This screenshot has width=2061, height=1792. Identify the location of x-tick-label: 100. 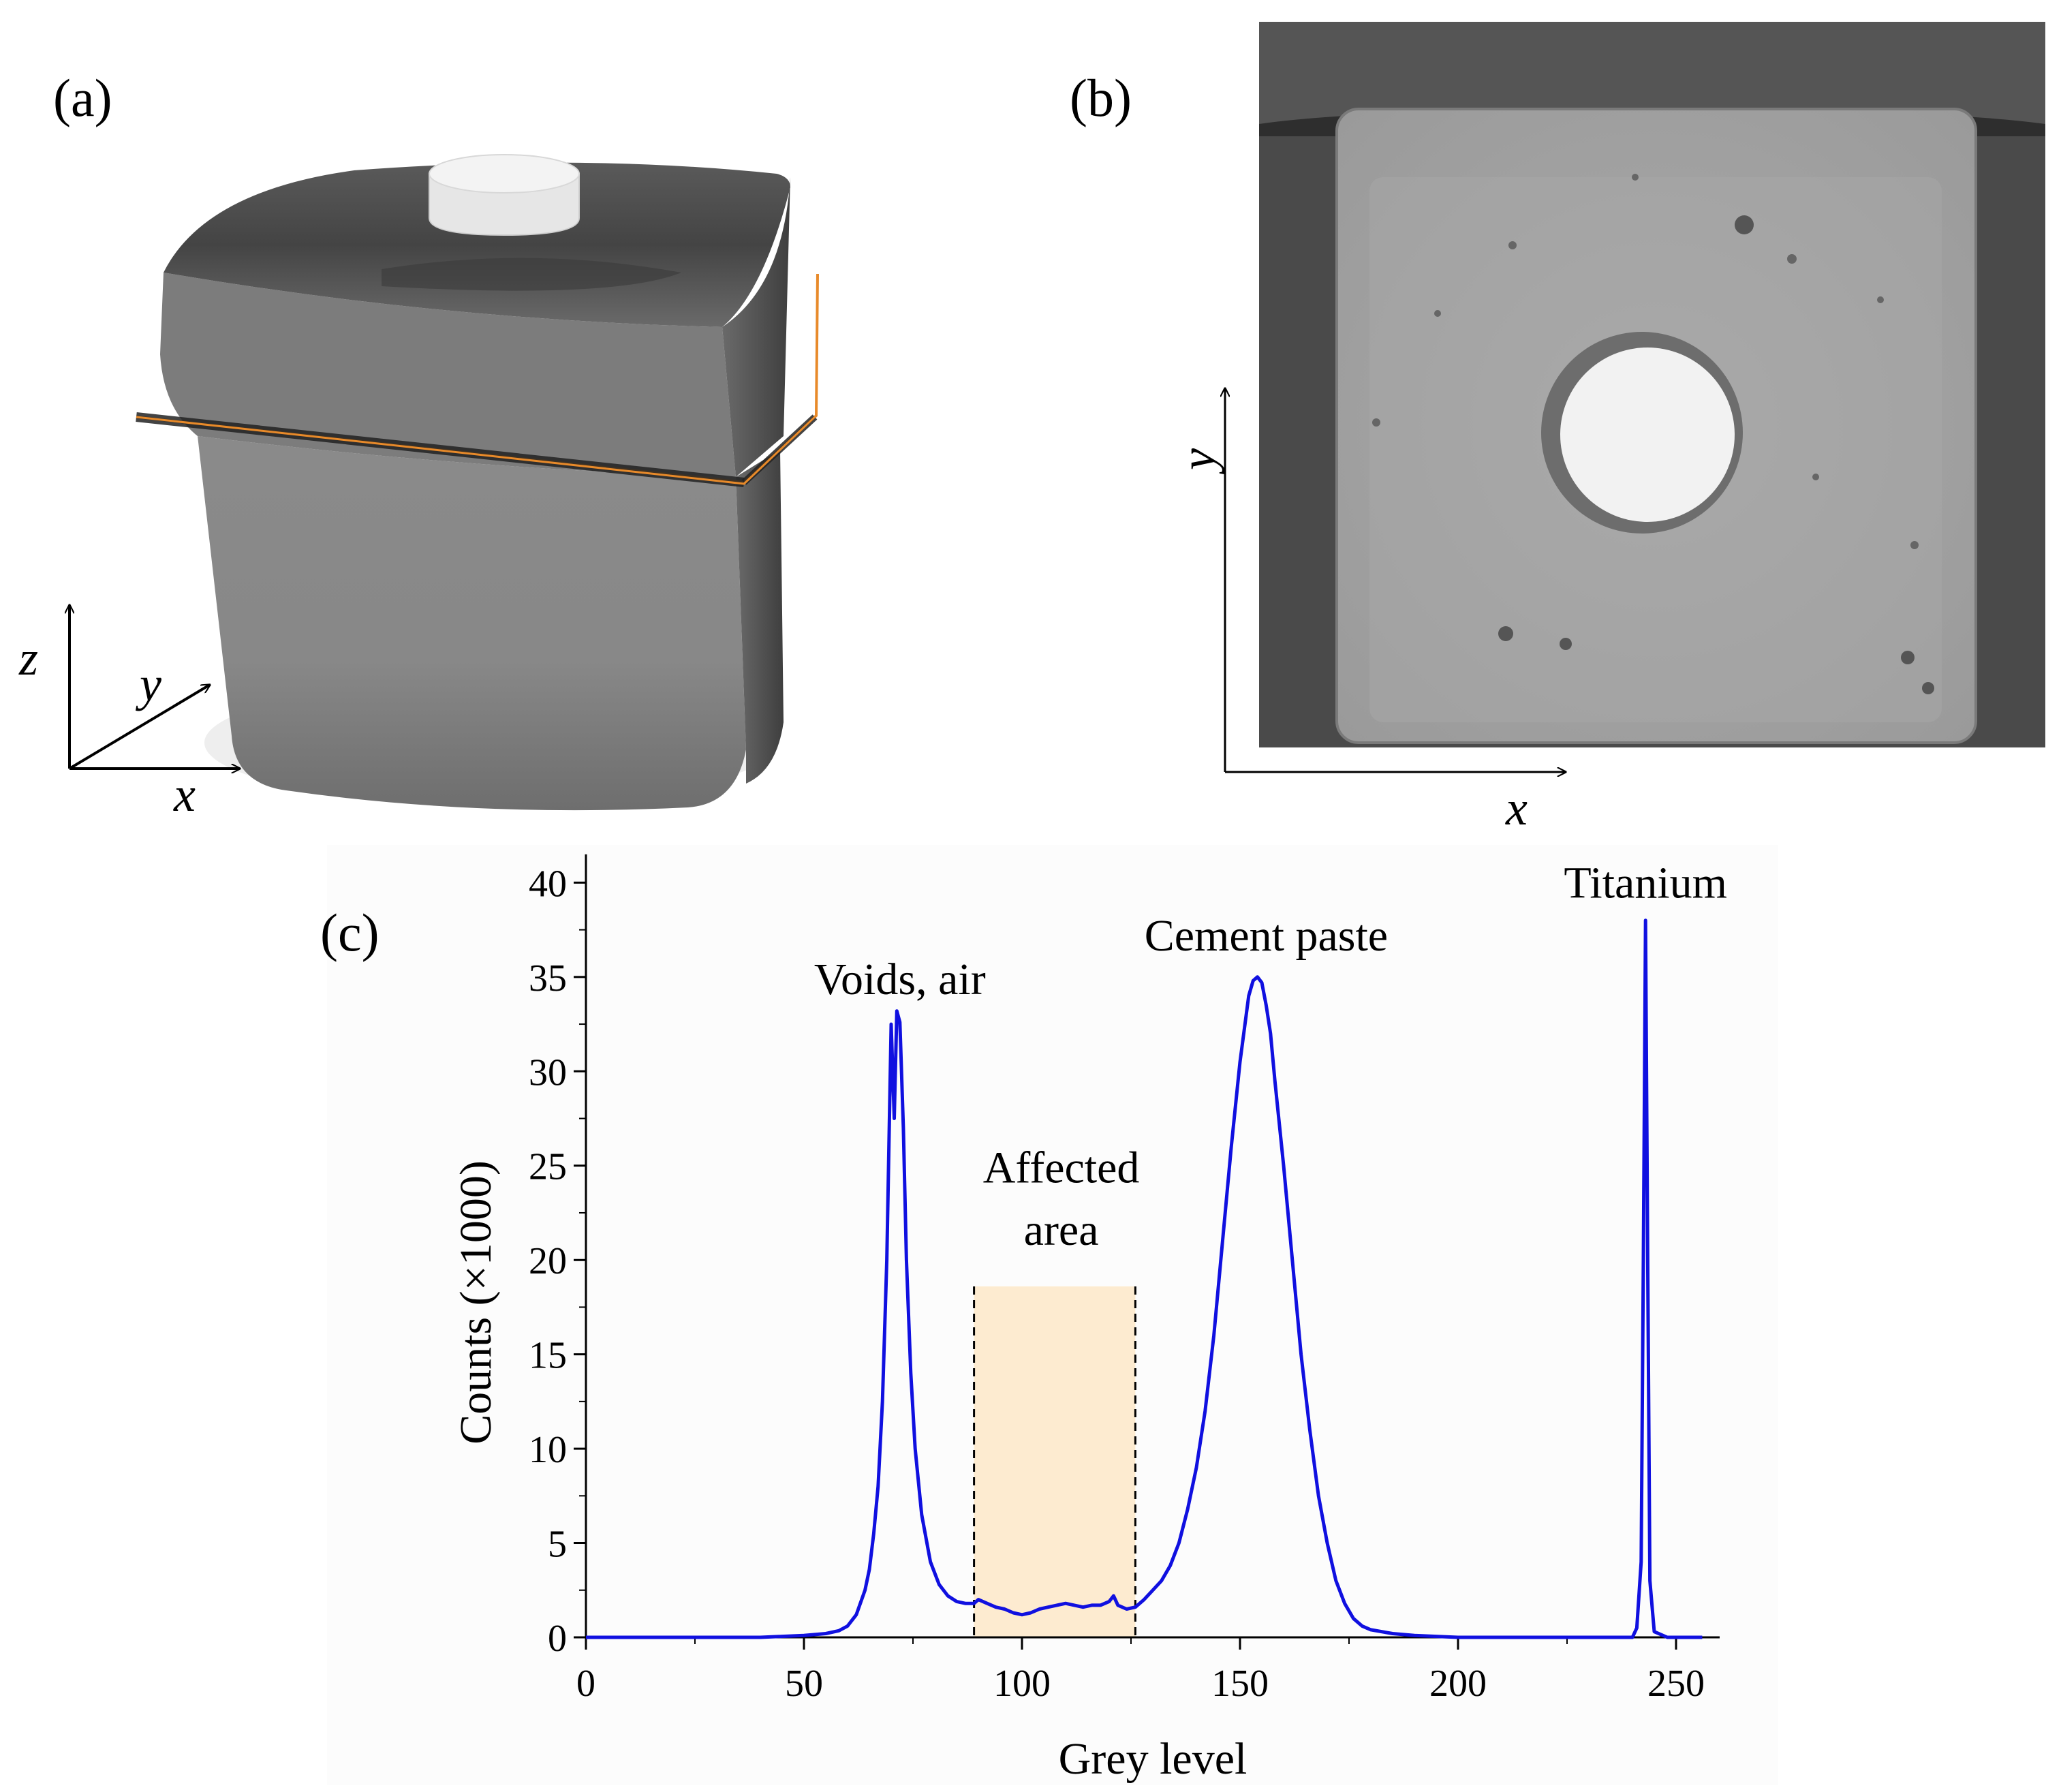
(1022, 1684).